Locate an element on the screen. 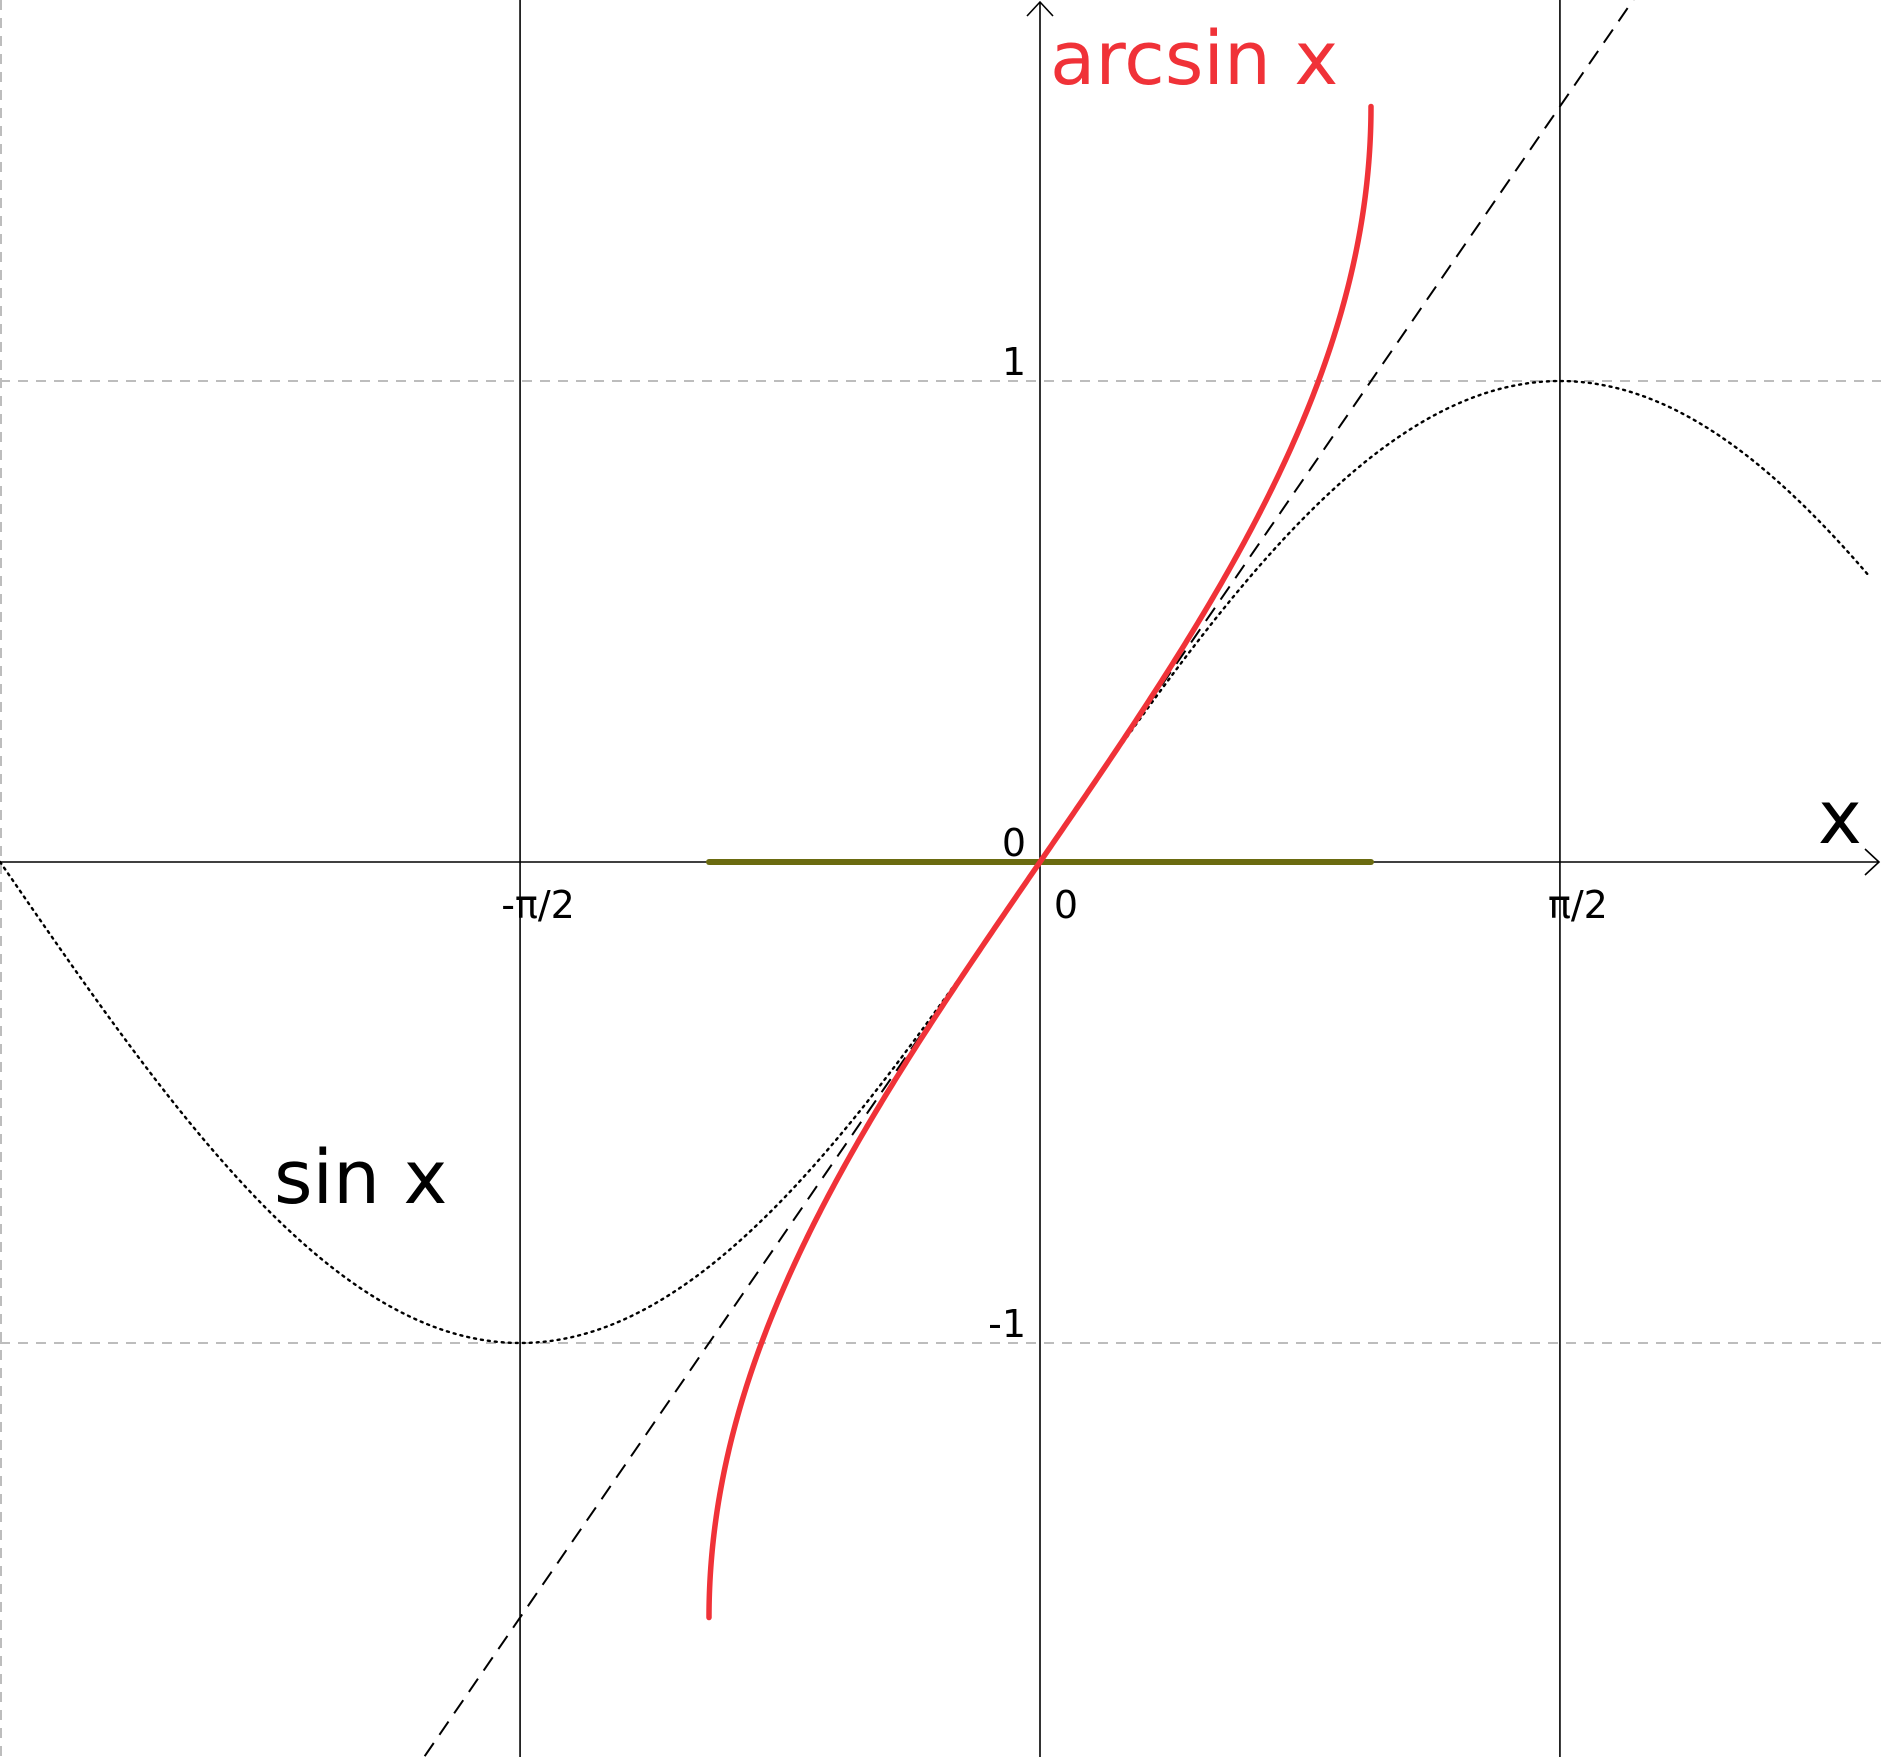 This screenshot has height=1757, width=1881. y-axis-arrow is located at coordinates (1040, 8).